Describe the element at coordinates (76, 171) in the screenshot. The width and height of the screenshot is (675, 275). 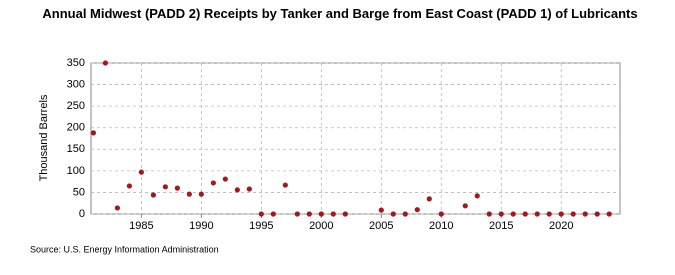
I see `y-tick-label: 100` at that location.